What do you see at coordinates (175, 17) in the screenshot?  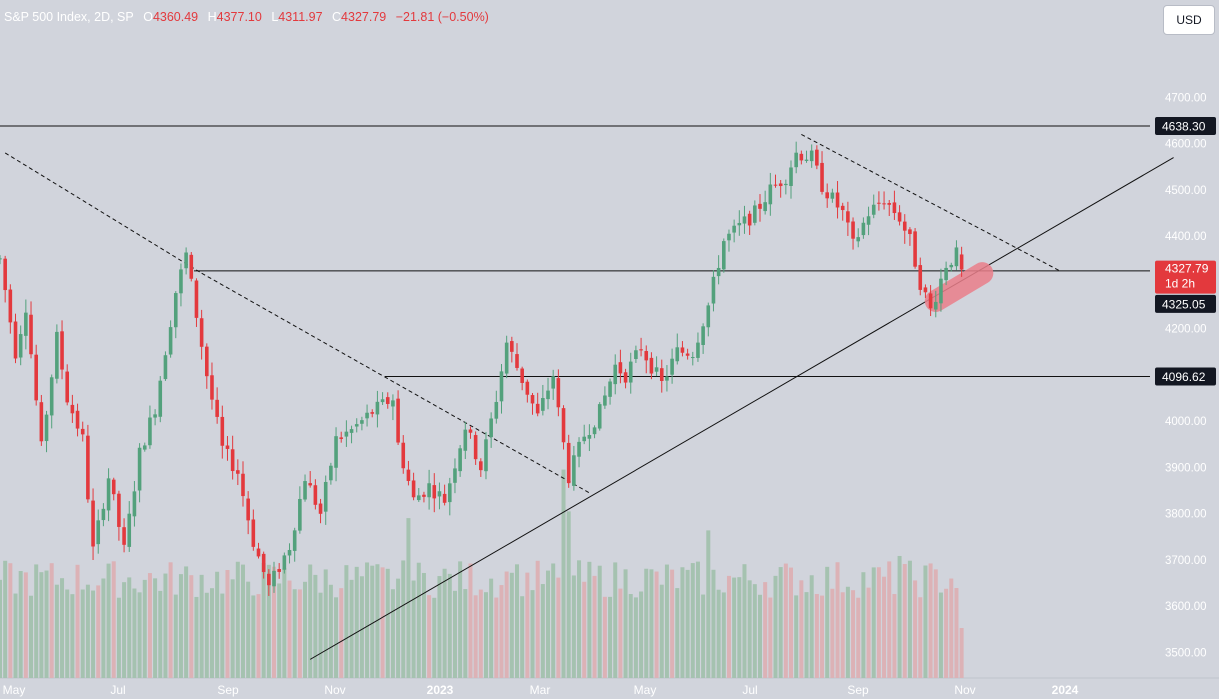 I see `open-value: 4360.49` at bounding box center [175, 17].